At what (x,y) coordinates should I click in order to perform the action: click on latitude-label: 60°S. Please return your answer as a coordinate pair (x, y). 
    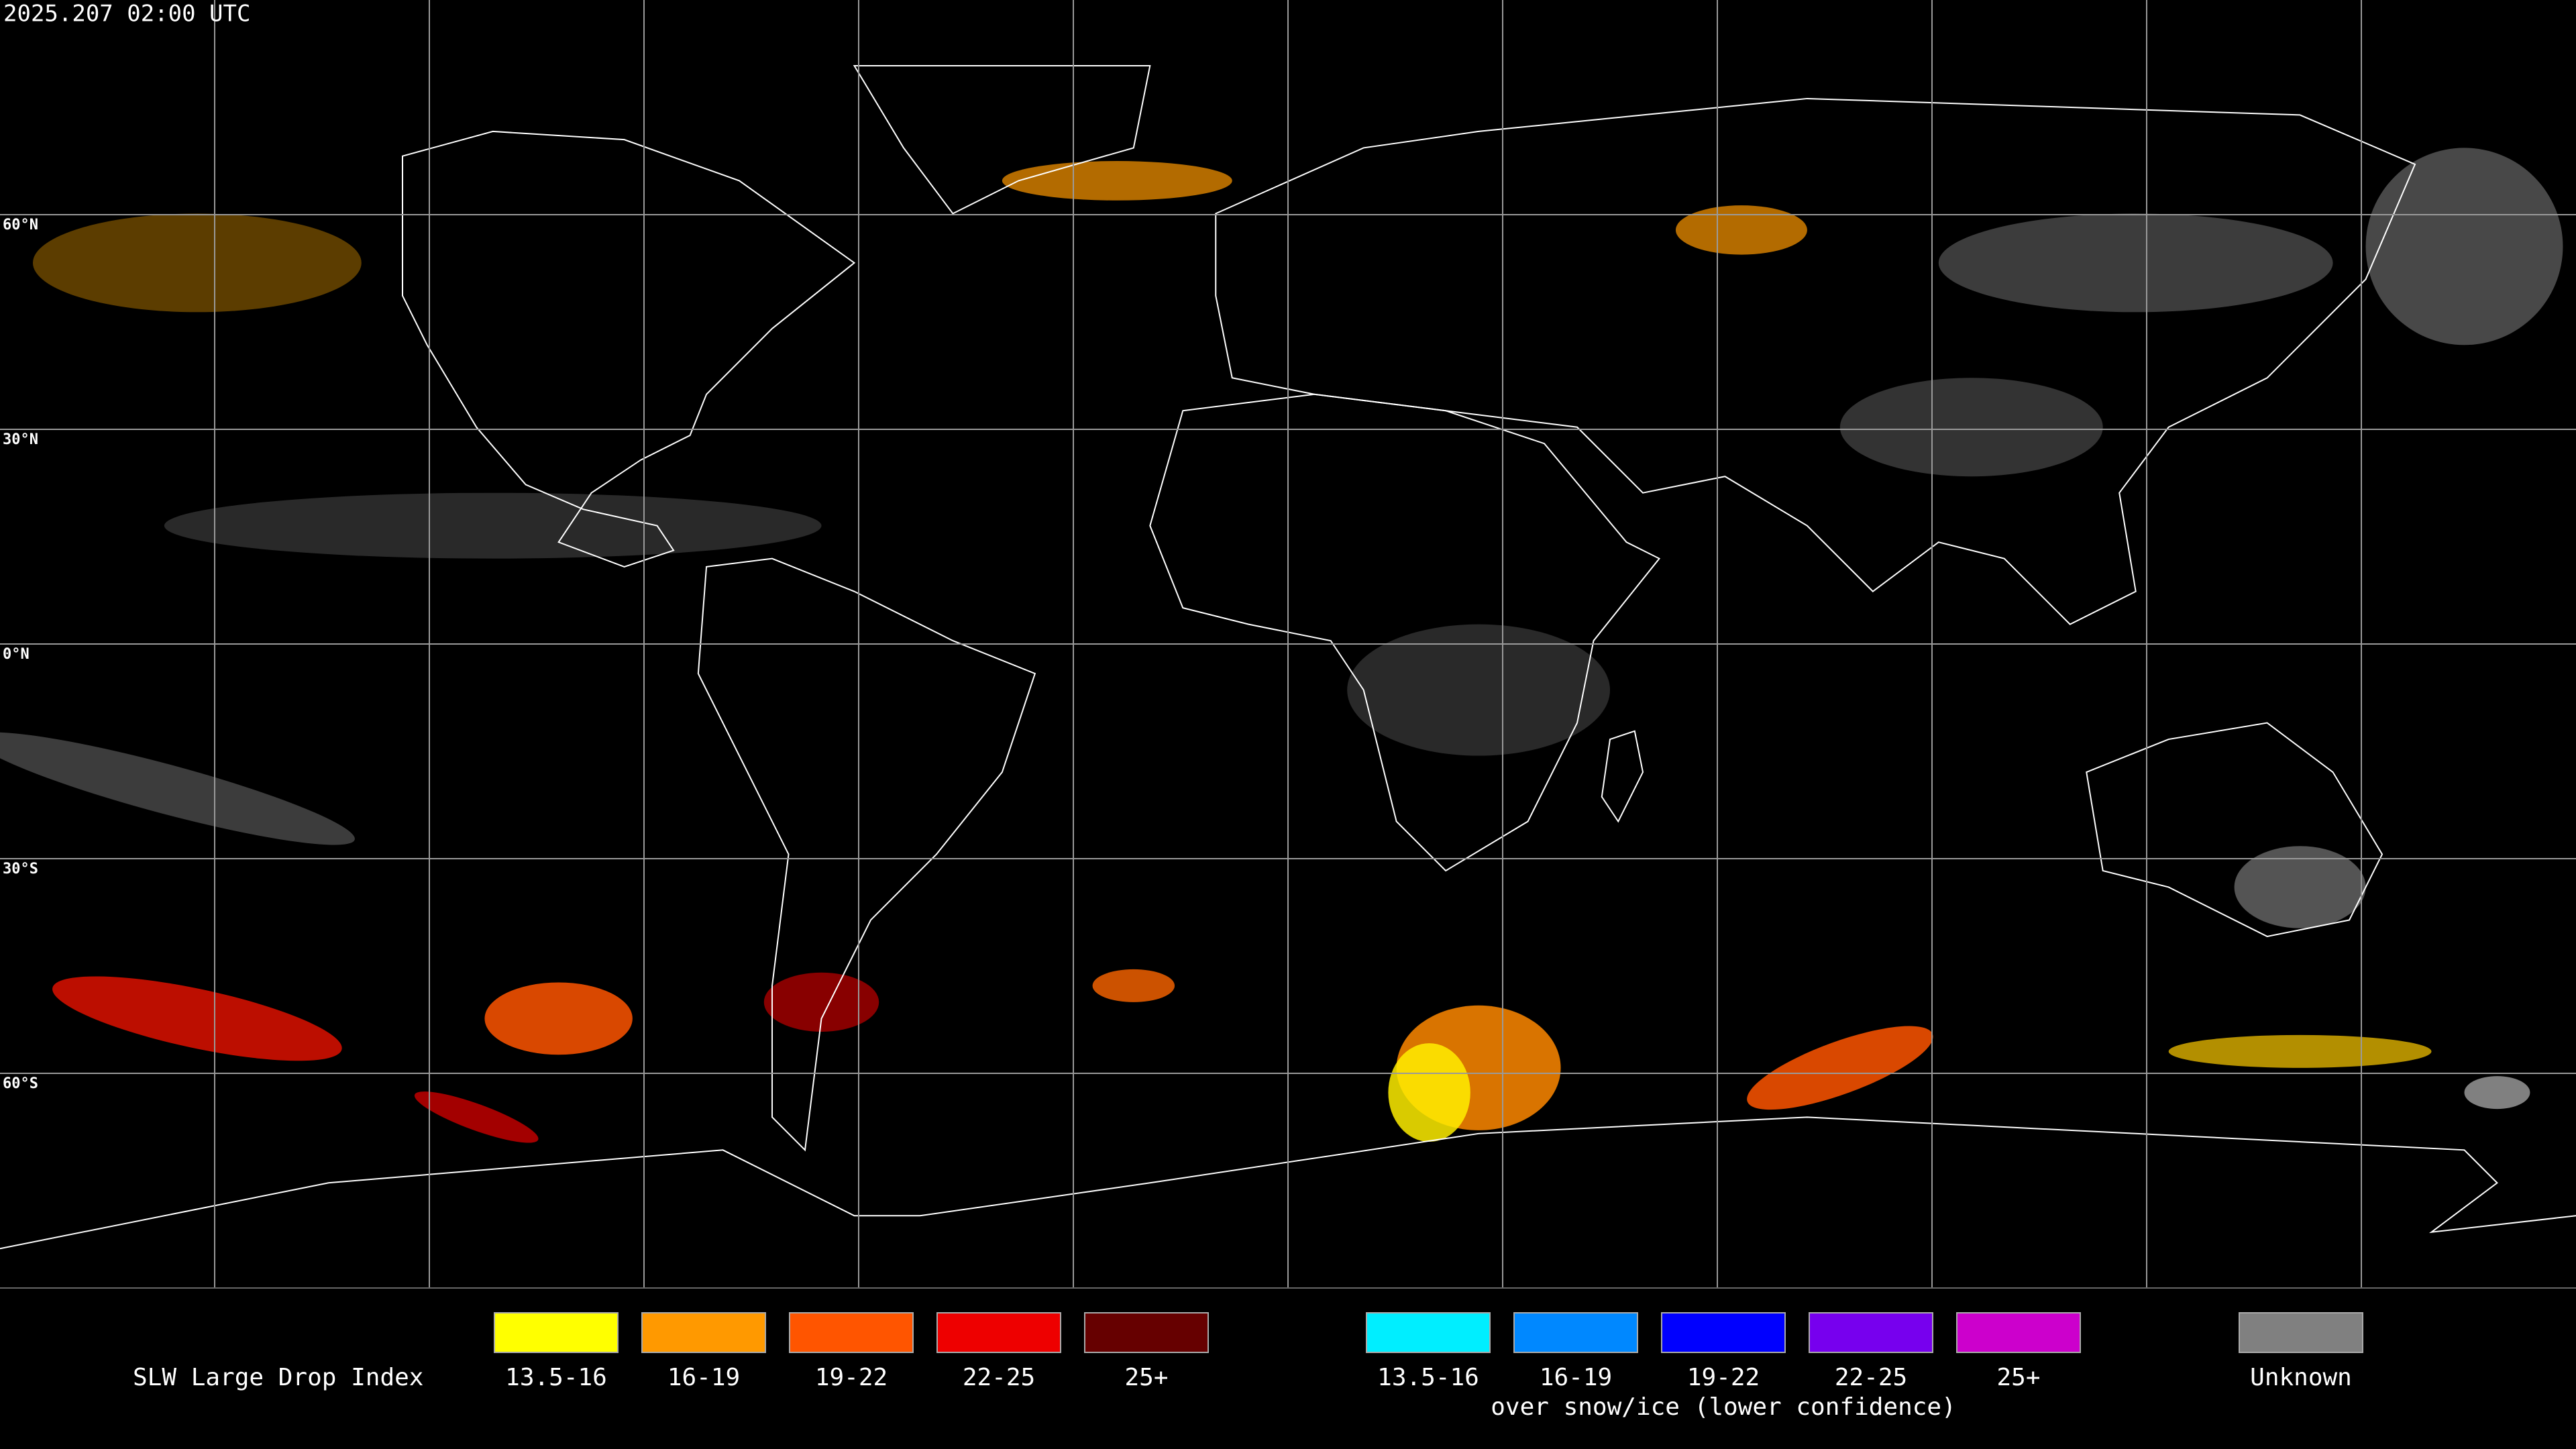
    Looking at the image, I should click on (20, 1083).